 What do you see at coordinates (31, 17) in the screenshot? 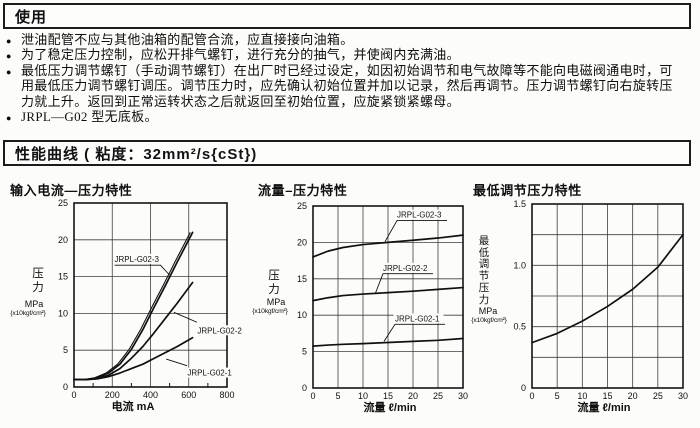
I see `usage-title: 使用` at bounding box center [31, 17].